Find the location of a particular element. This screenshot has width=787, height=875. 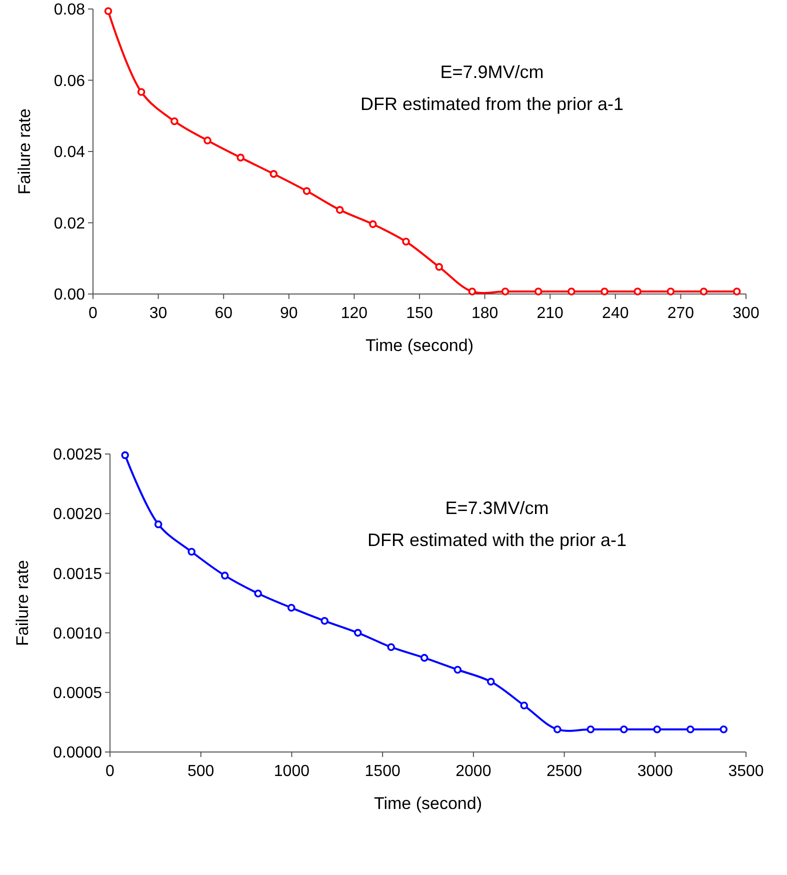

x-tick-label: 120 is located at coordinates (354, 313).